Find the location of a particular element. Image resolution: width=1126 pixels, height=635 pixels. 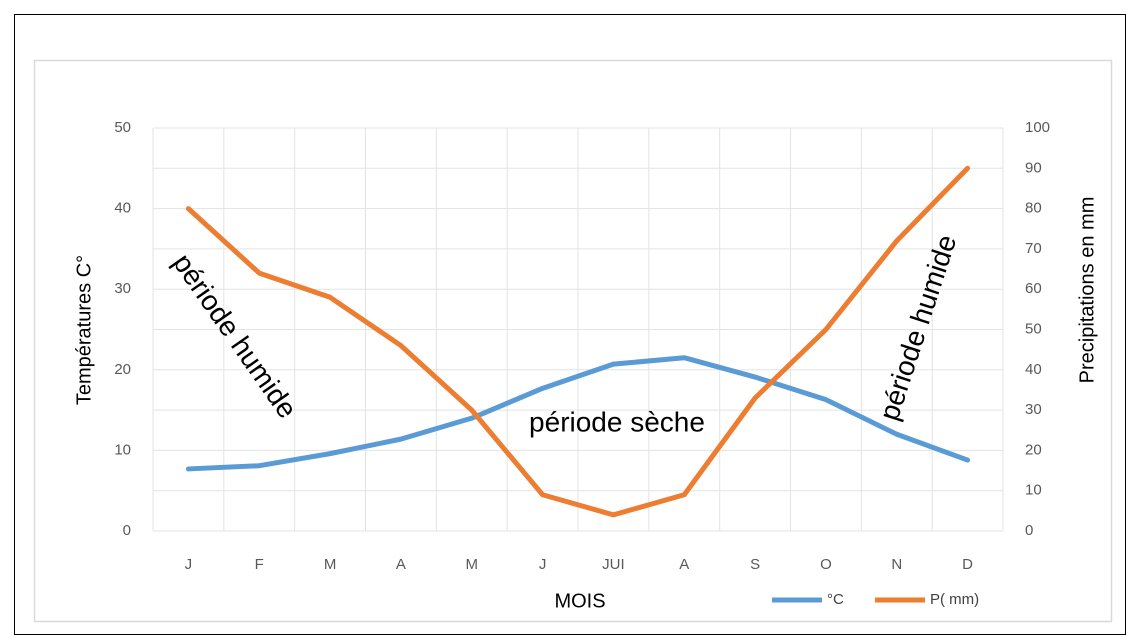

y-tick-label: 0 is located at coordinates (127, 530).